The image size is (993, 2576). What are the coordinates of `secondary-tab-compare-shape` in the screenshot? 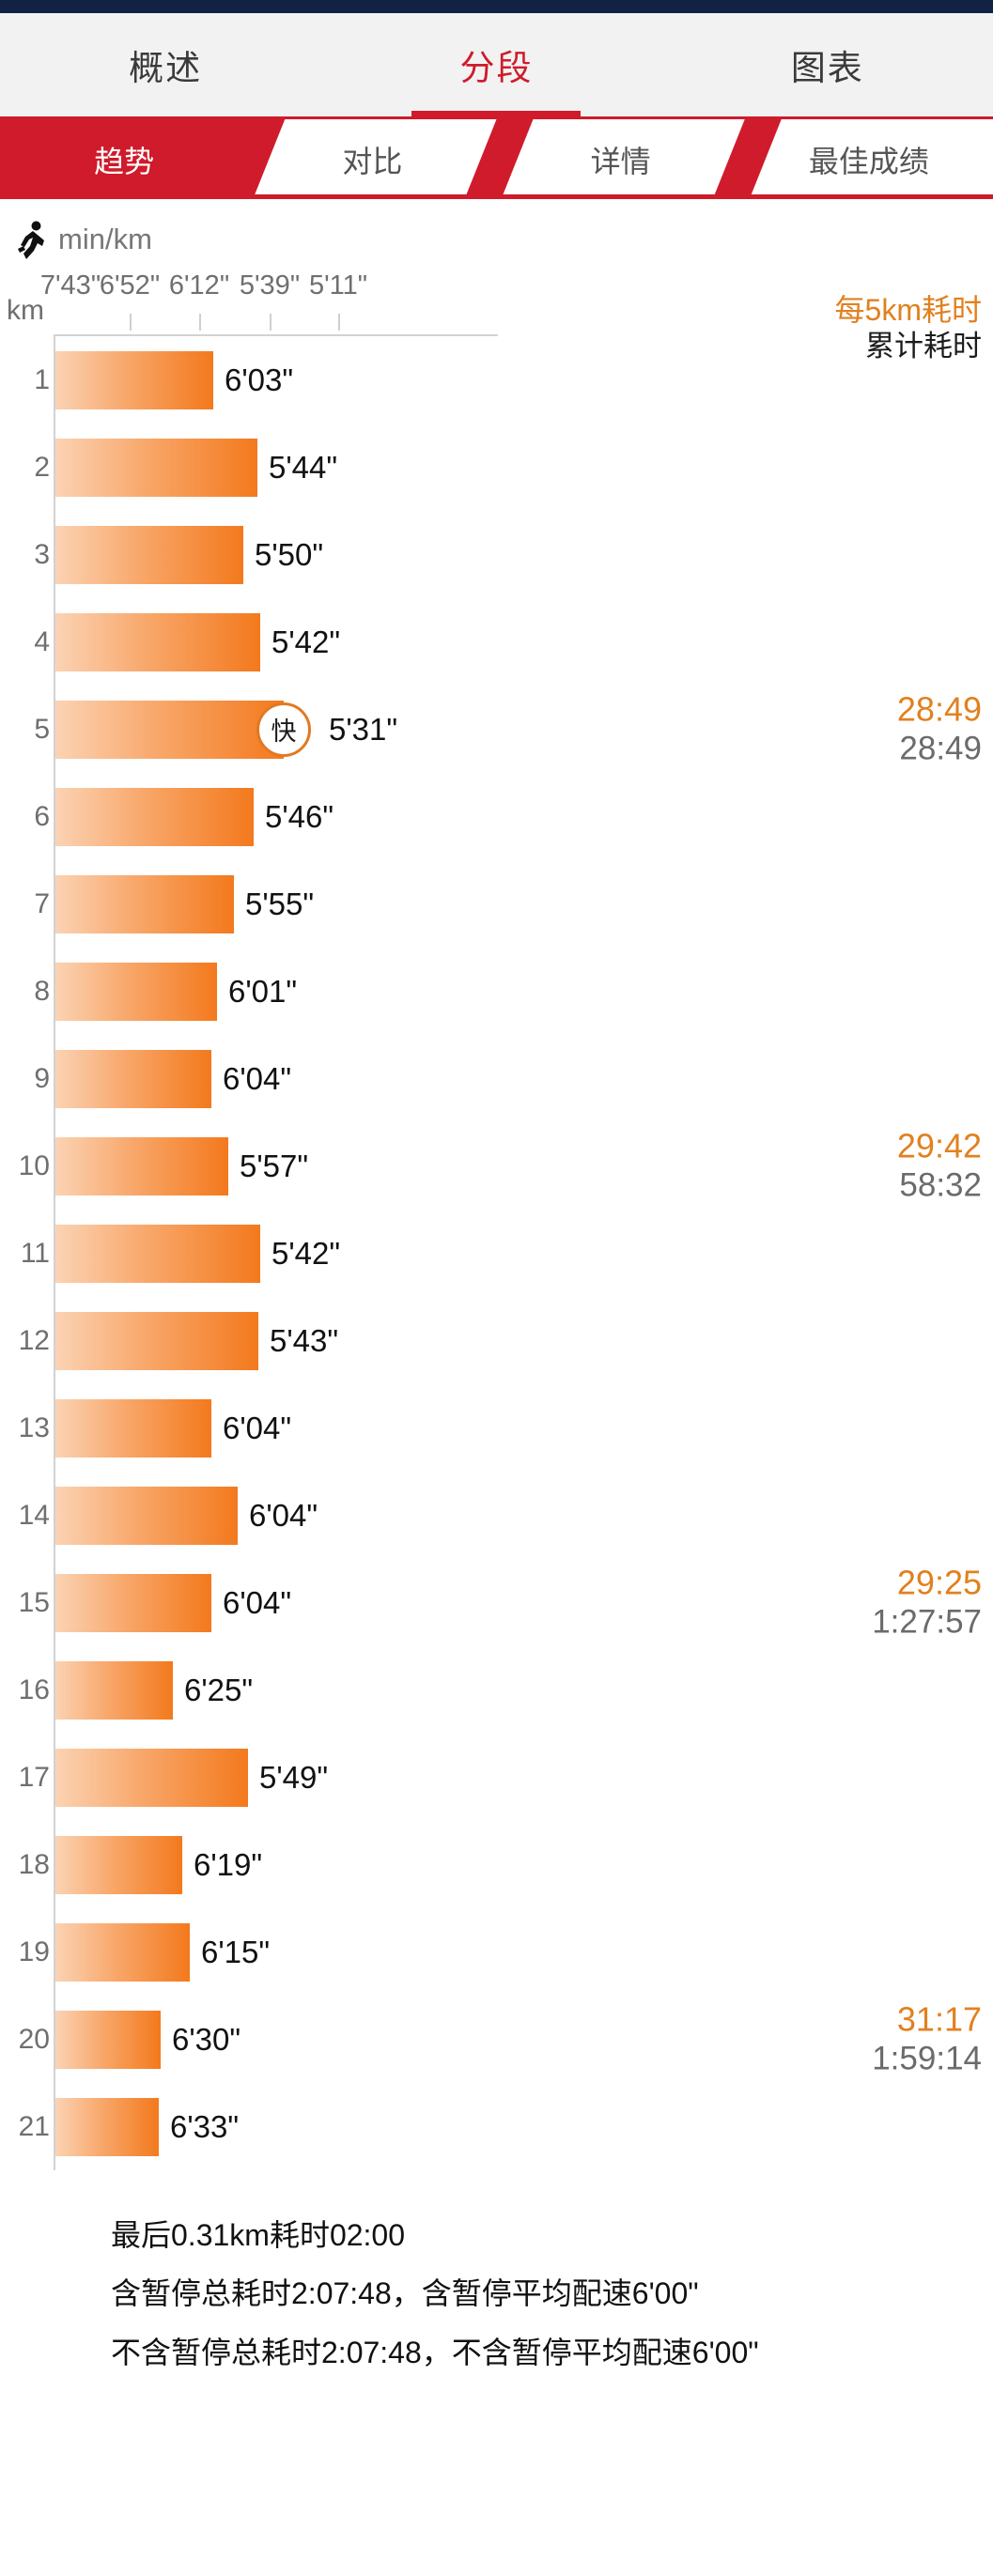 It's located at (374, 159).